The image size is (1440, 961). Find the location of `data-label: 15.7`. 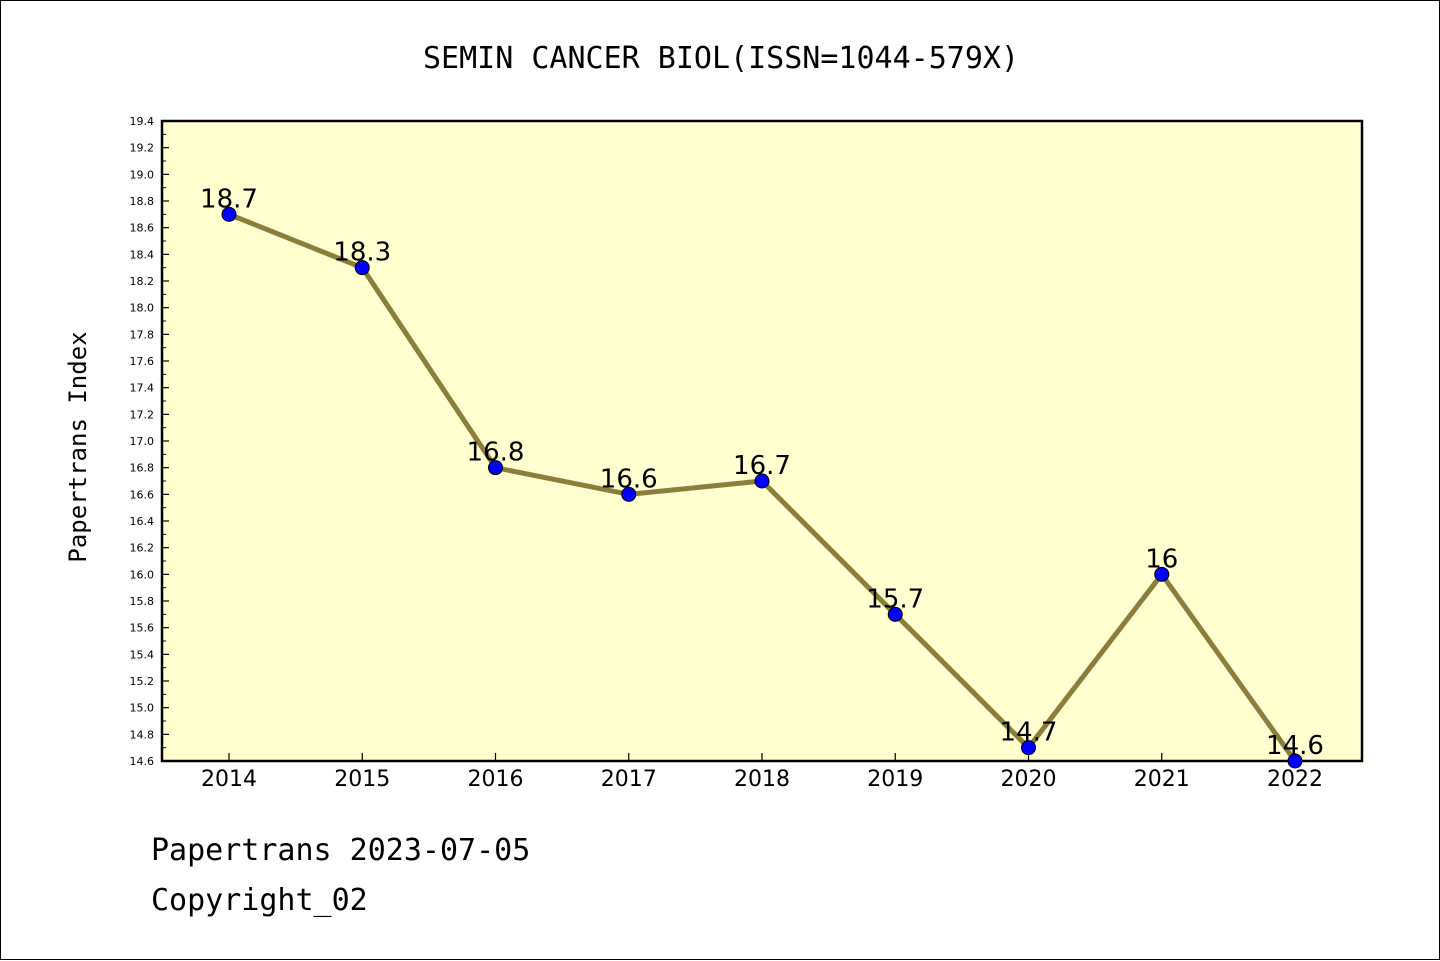

data-label: 15.7 is located at coordinates (895, 599).